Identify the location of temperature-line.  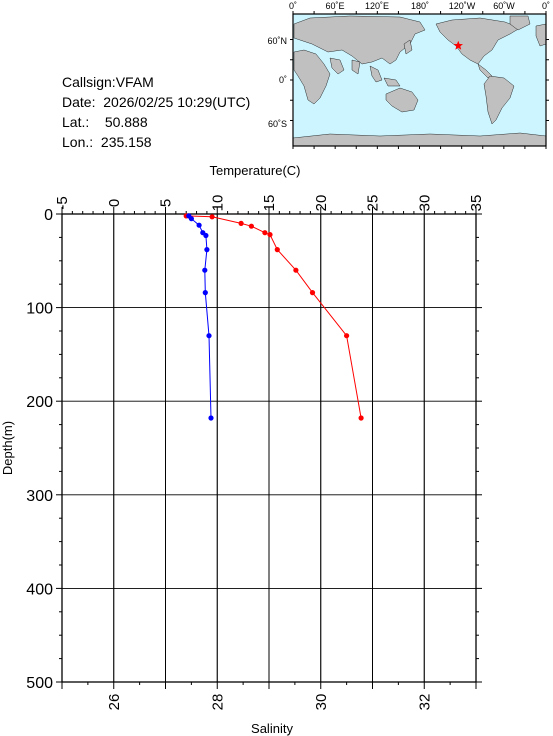
(274, 317).